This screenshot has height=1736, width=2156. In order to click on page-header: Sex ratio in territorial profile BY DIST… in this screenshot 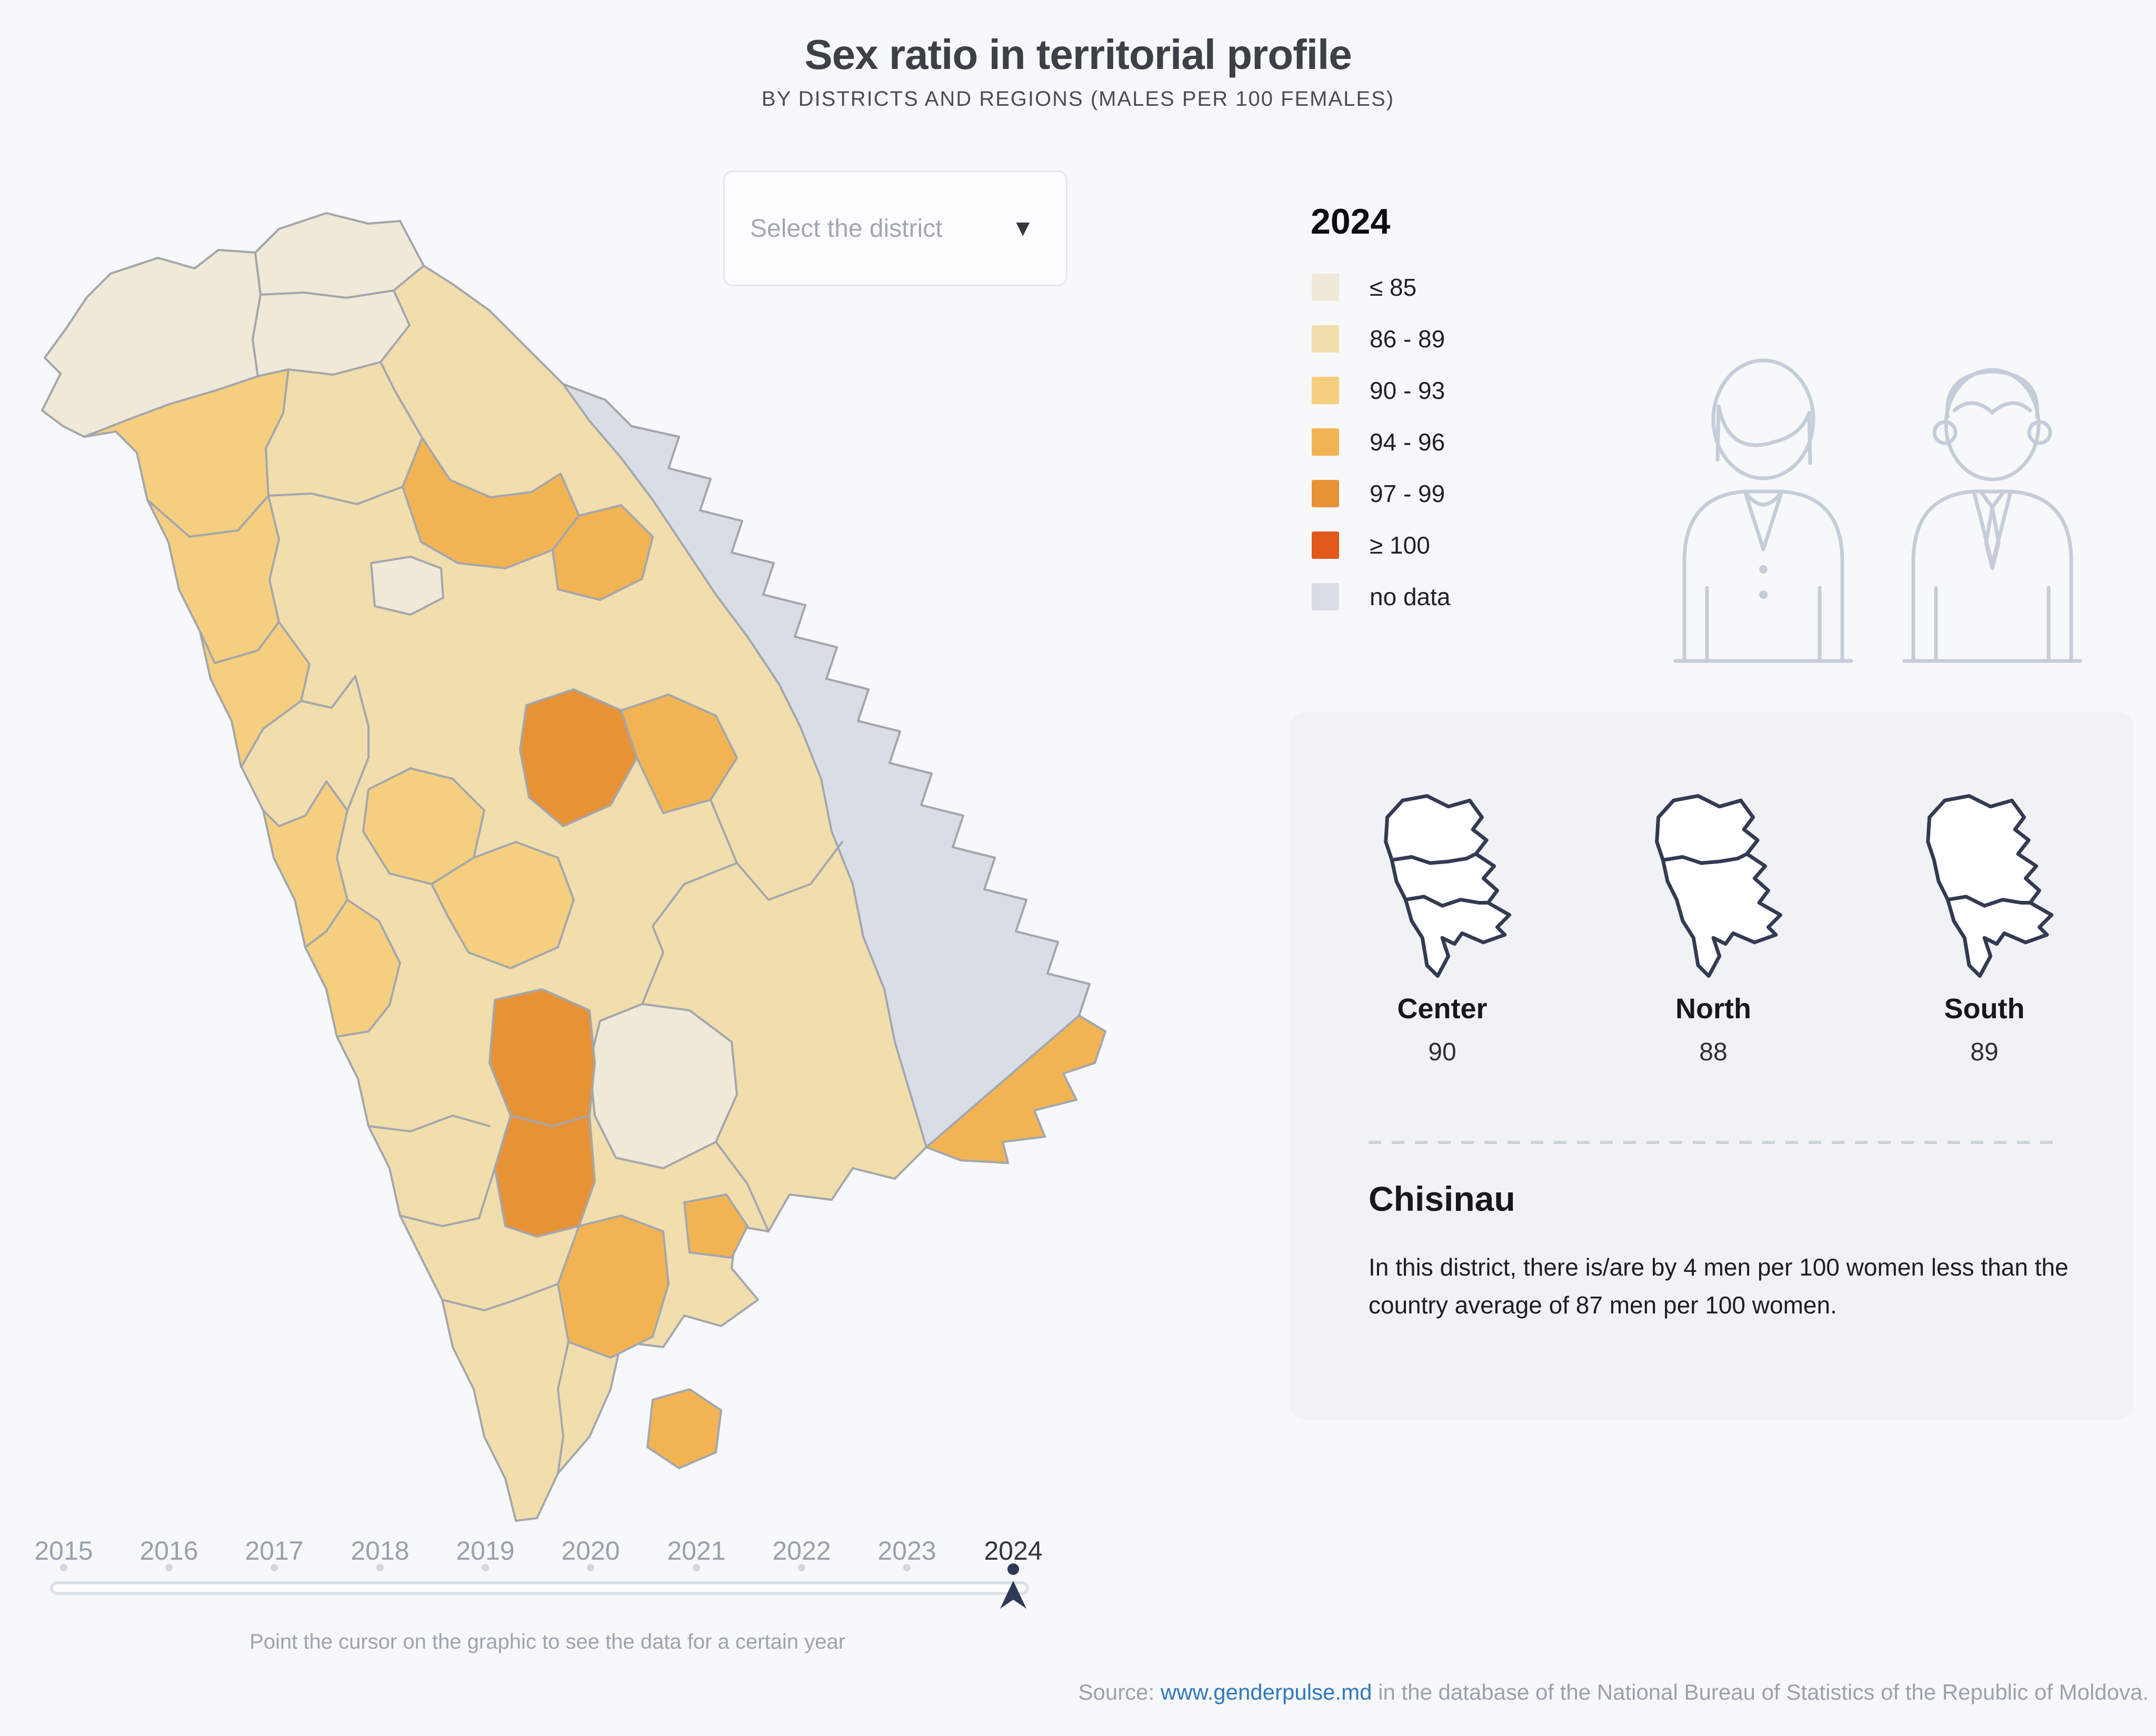, I will do `click(1078, 71)`.